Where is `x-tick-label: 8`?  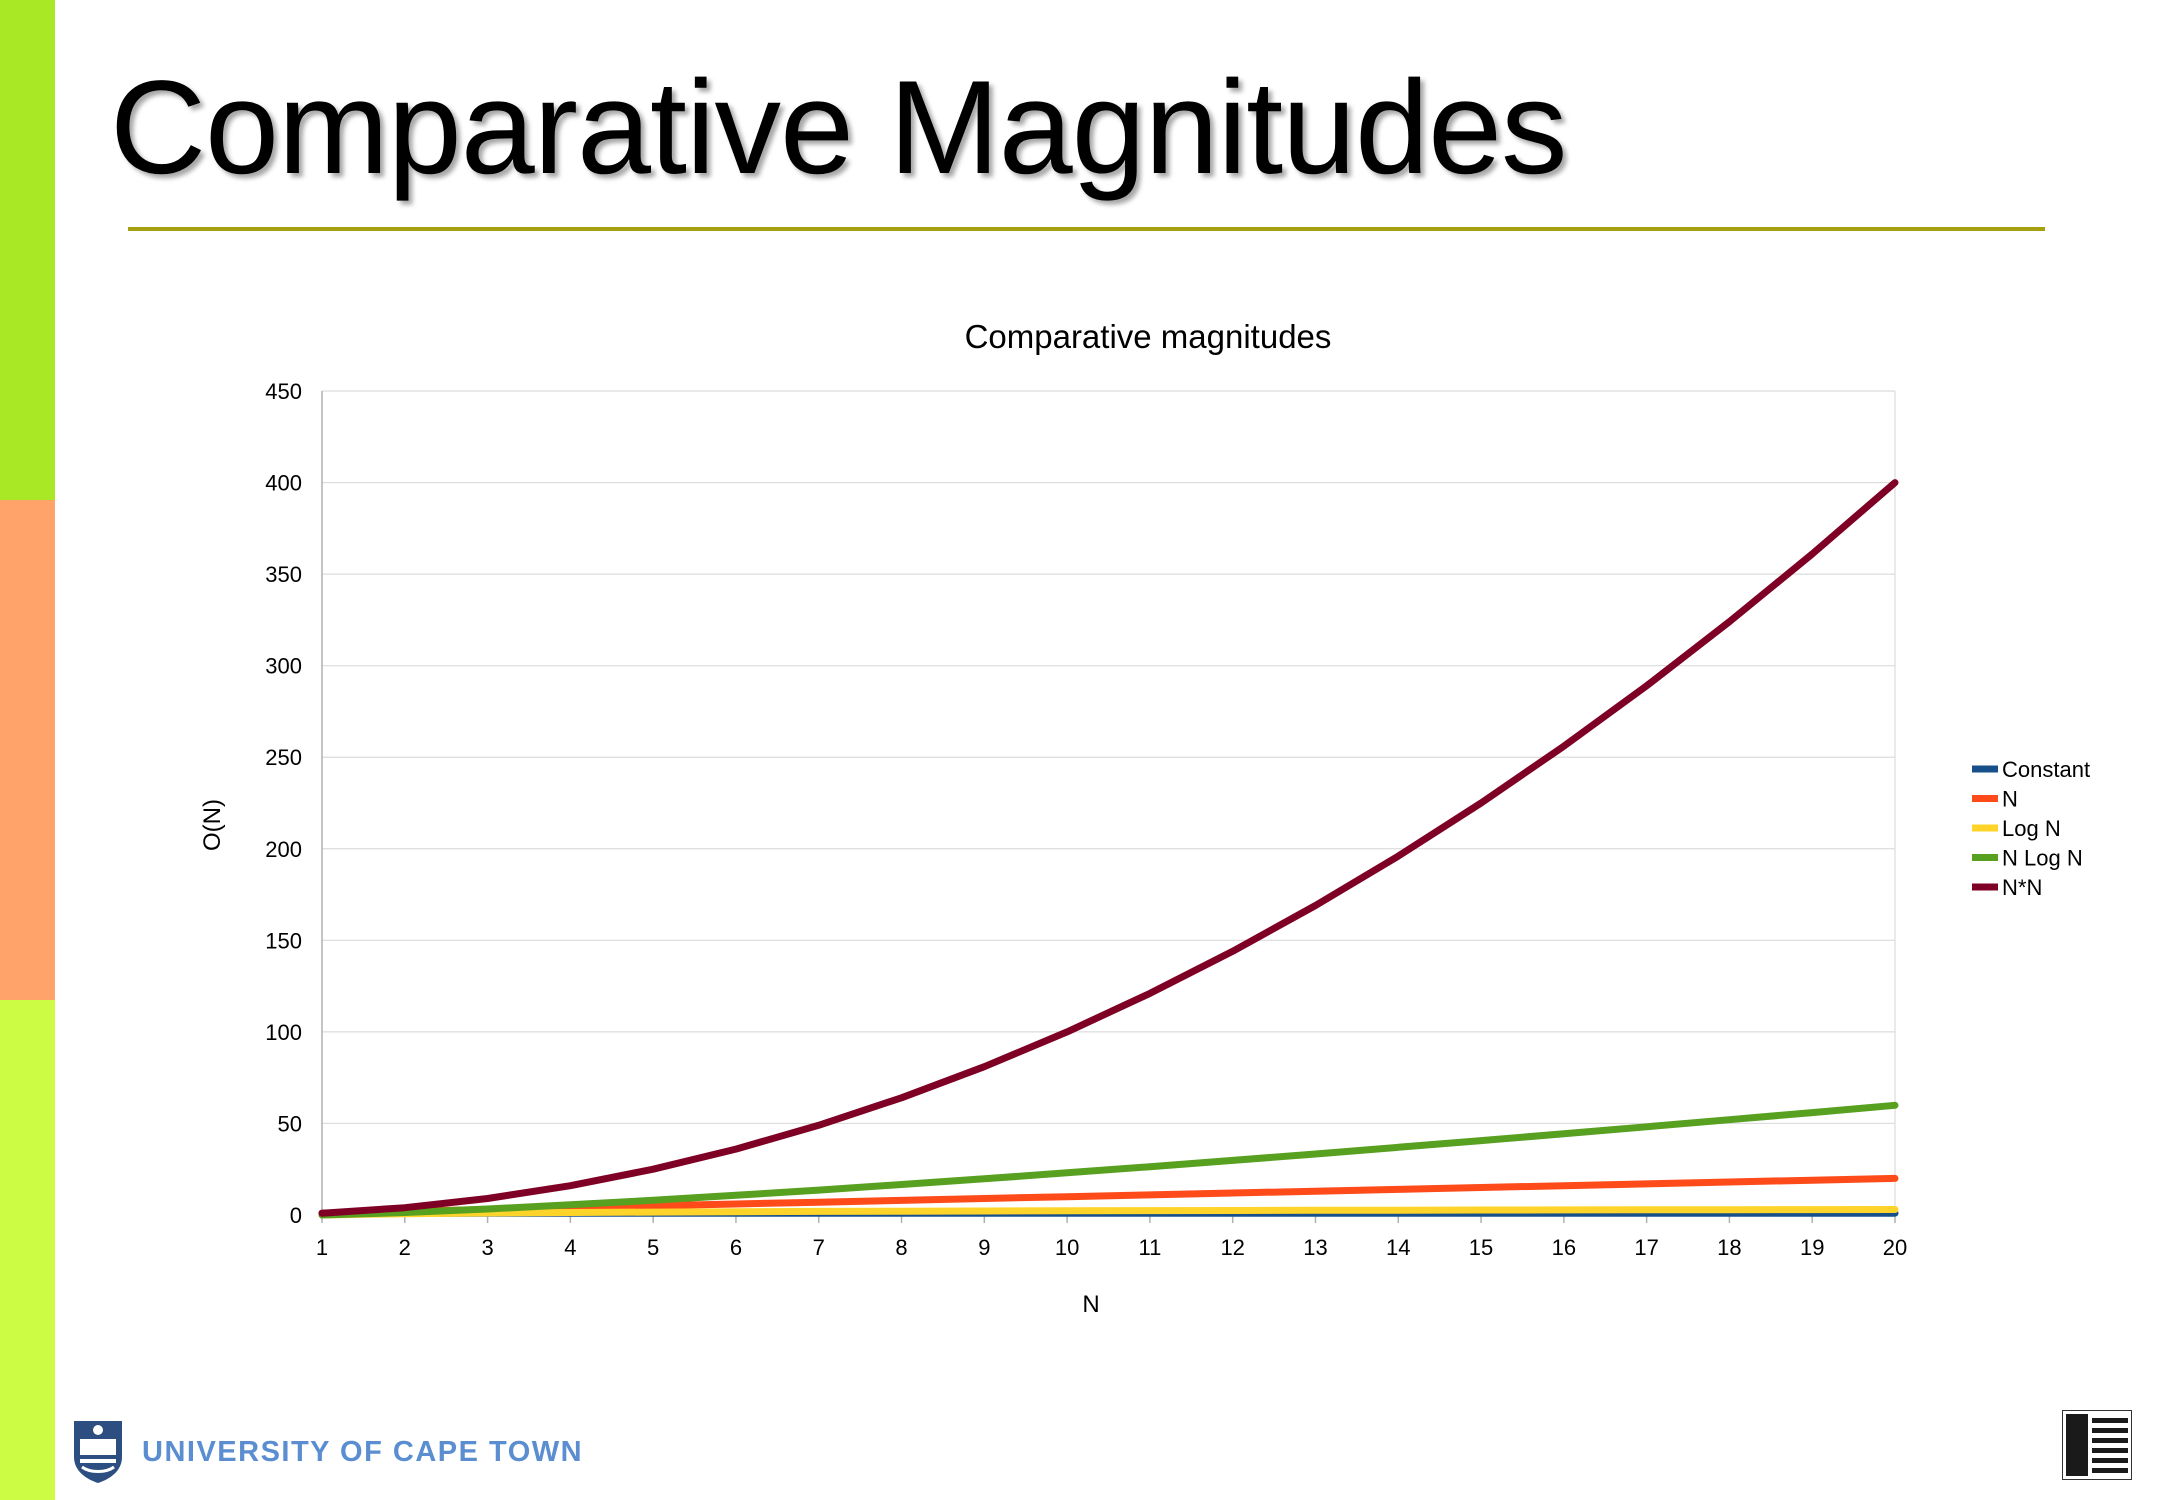 x-tick-label: 8 is located at coordinates (901, 1247).